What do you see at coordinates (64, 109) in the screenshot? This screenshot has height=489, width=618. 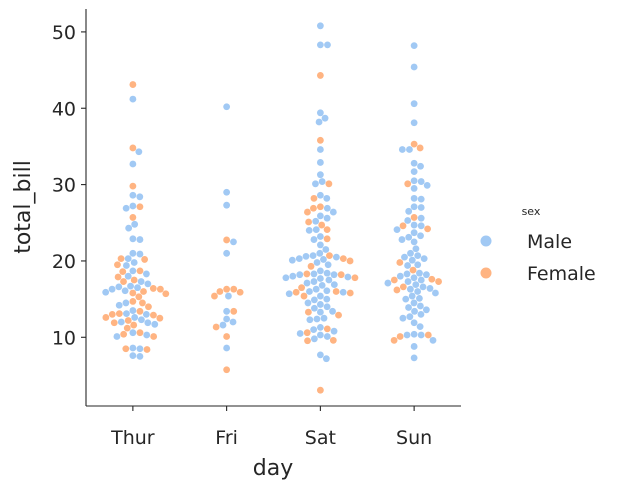 I see `y-tick-label-40: 40` at bounding box center [64, 109].